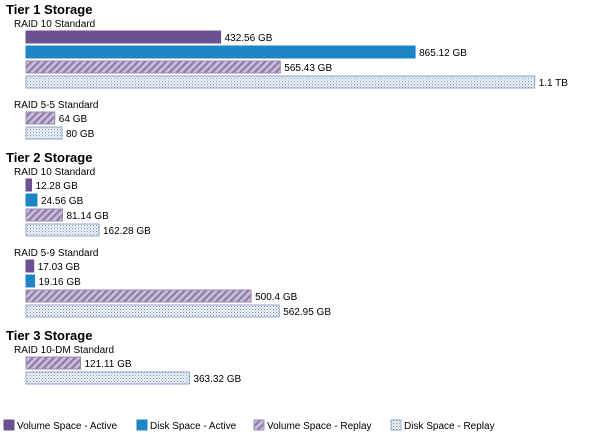  Describe the element at coordinates (307, 312) in the screenshot. I see `value-label: 562.95 GB` at that location.